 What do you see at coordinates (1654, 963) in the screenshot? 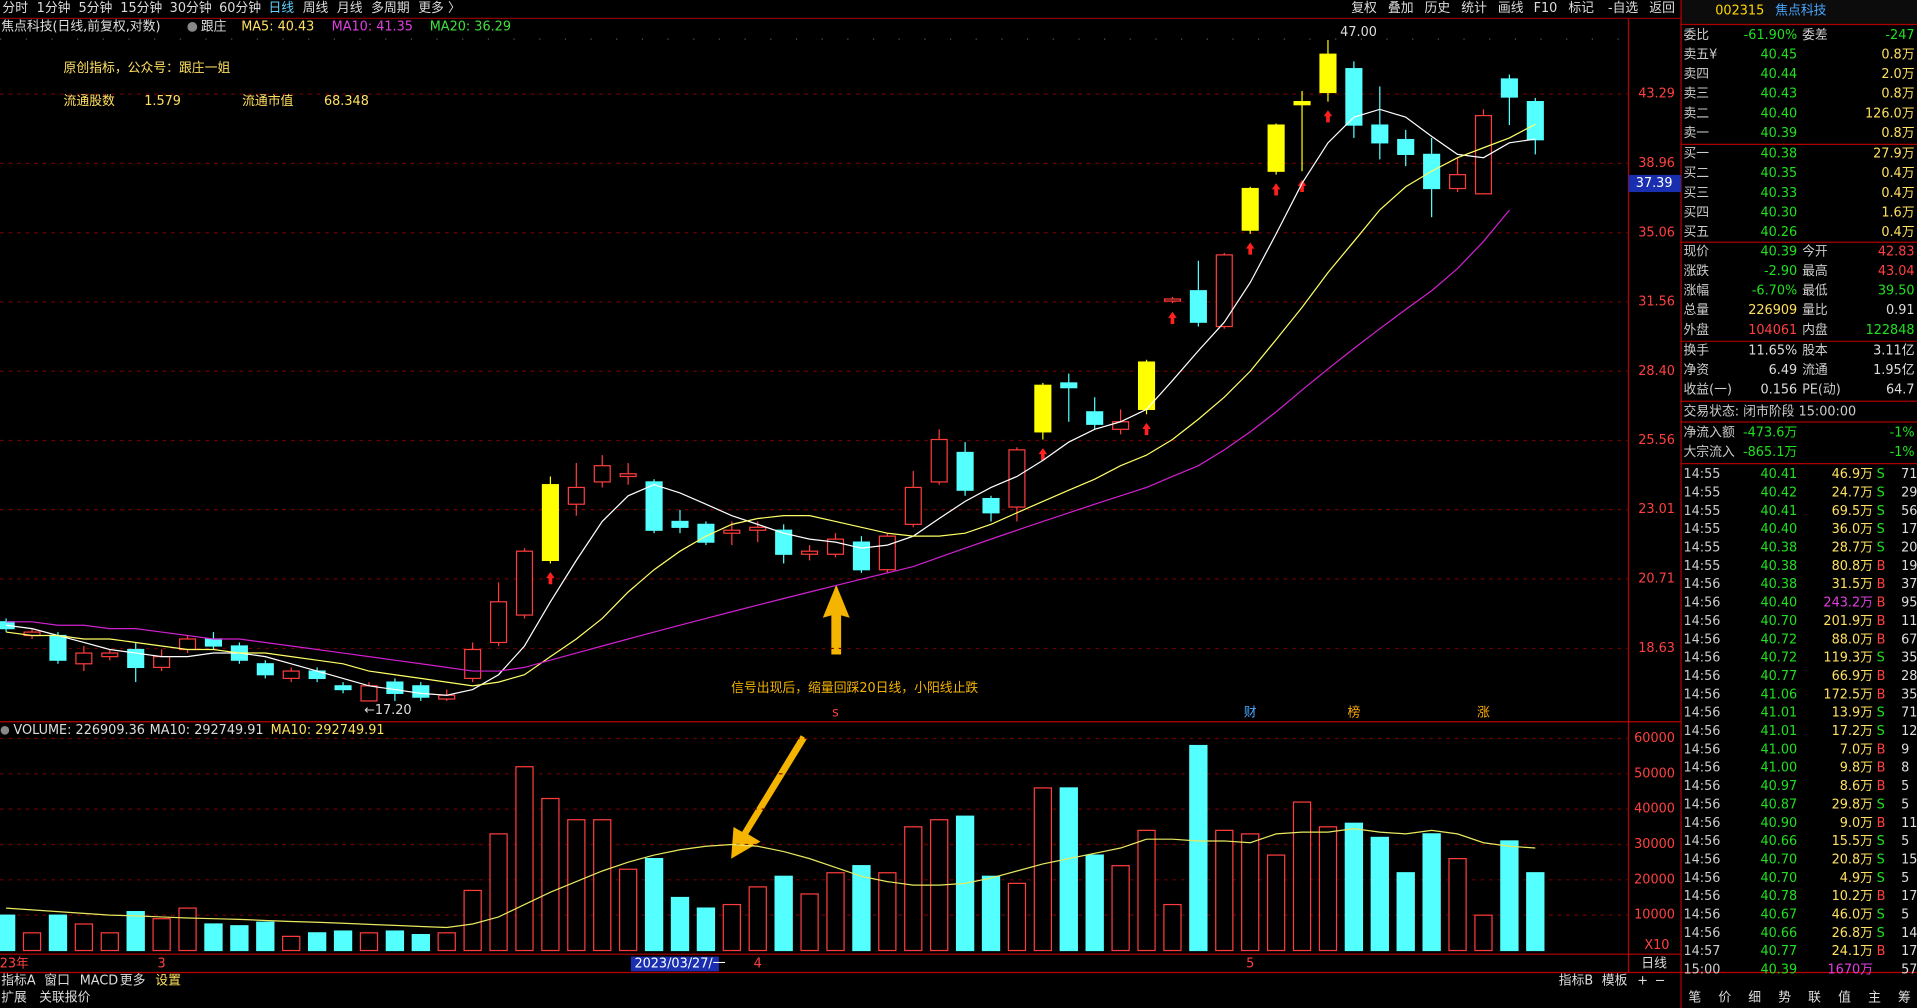
I see `period-label: 日线` at bounding box center [1654, 963].